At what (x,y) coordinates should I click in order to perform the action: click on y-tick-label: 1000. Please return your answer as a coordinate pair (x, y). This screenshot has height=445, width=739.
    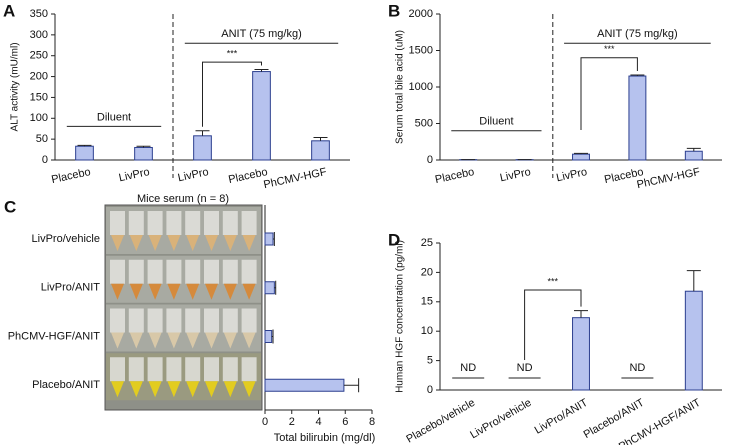
    Looking at the image, I should click on (421, 87).